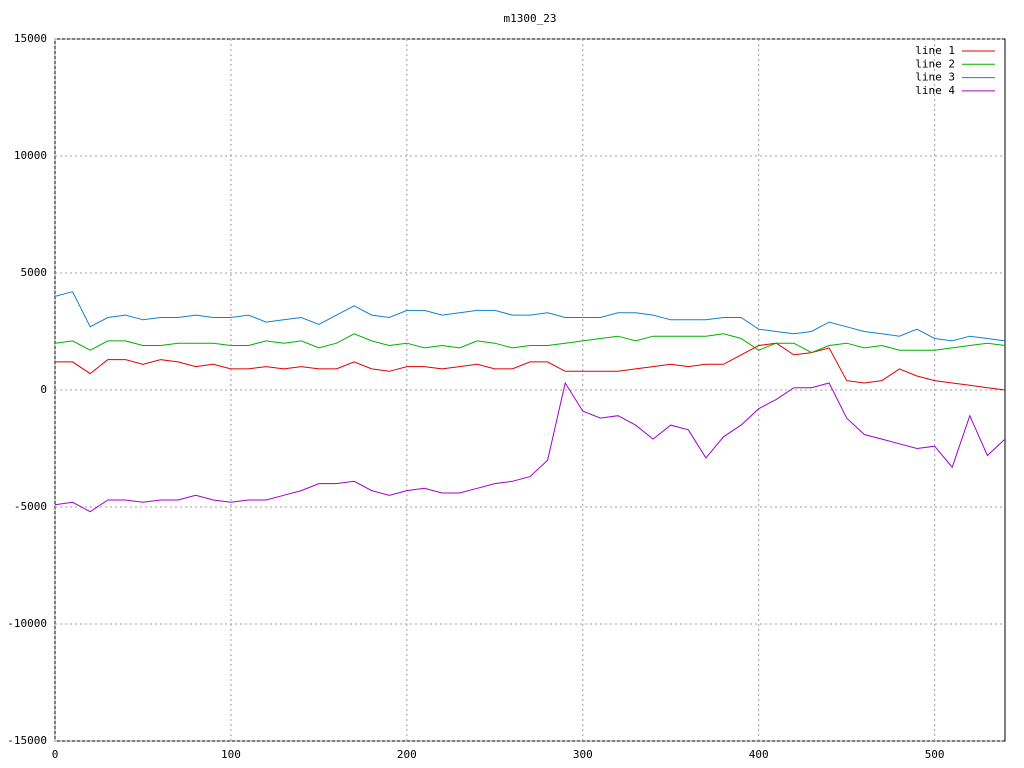 This screenshot has width=1024, height=768. Describe the element at coordinates (935, 77) in the screenshot. I see `legend-label: line 3` at that location.